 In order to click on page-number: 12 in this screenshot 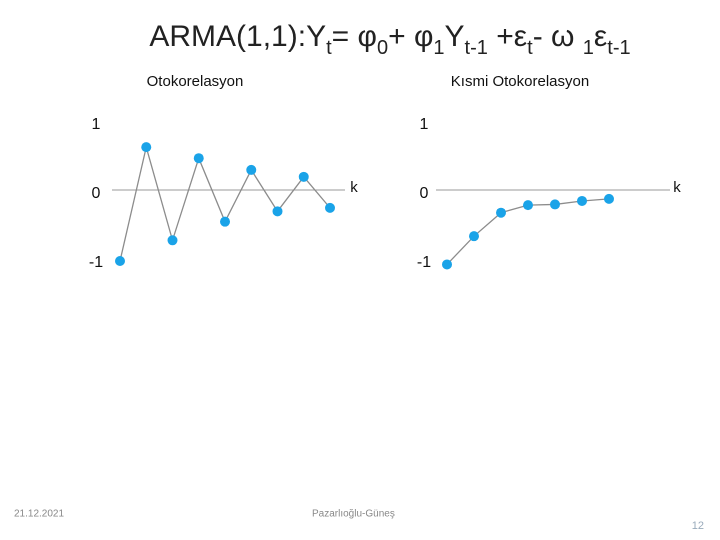, I will do `click(698, 526)`.